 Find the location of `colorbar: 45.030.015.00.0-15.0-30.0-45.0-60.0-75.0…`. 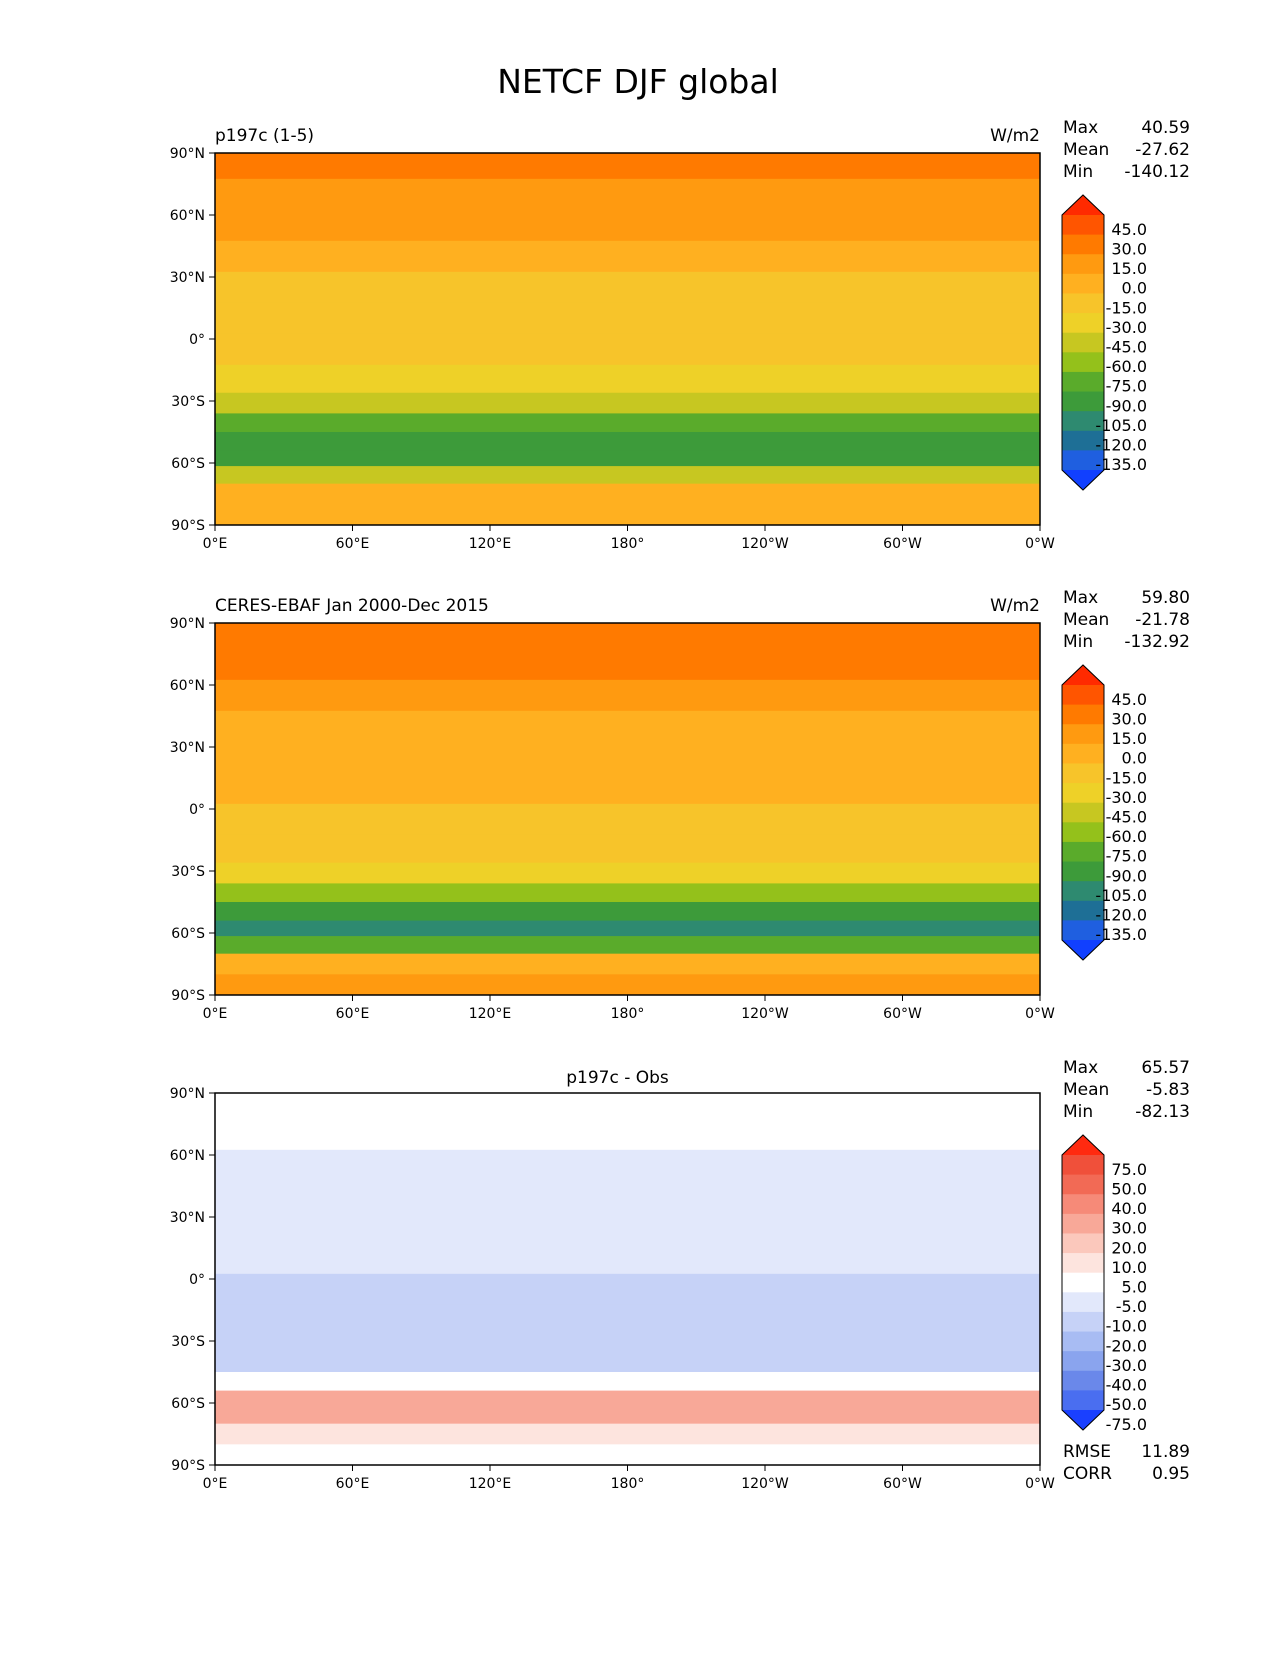

colorbar: 45.030.015.00.0-15.0-30.0-45.0-60.0-75.0… is located at coordinates (1104, 812).